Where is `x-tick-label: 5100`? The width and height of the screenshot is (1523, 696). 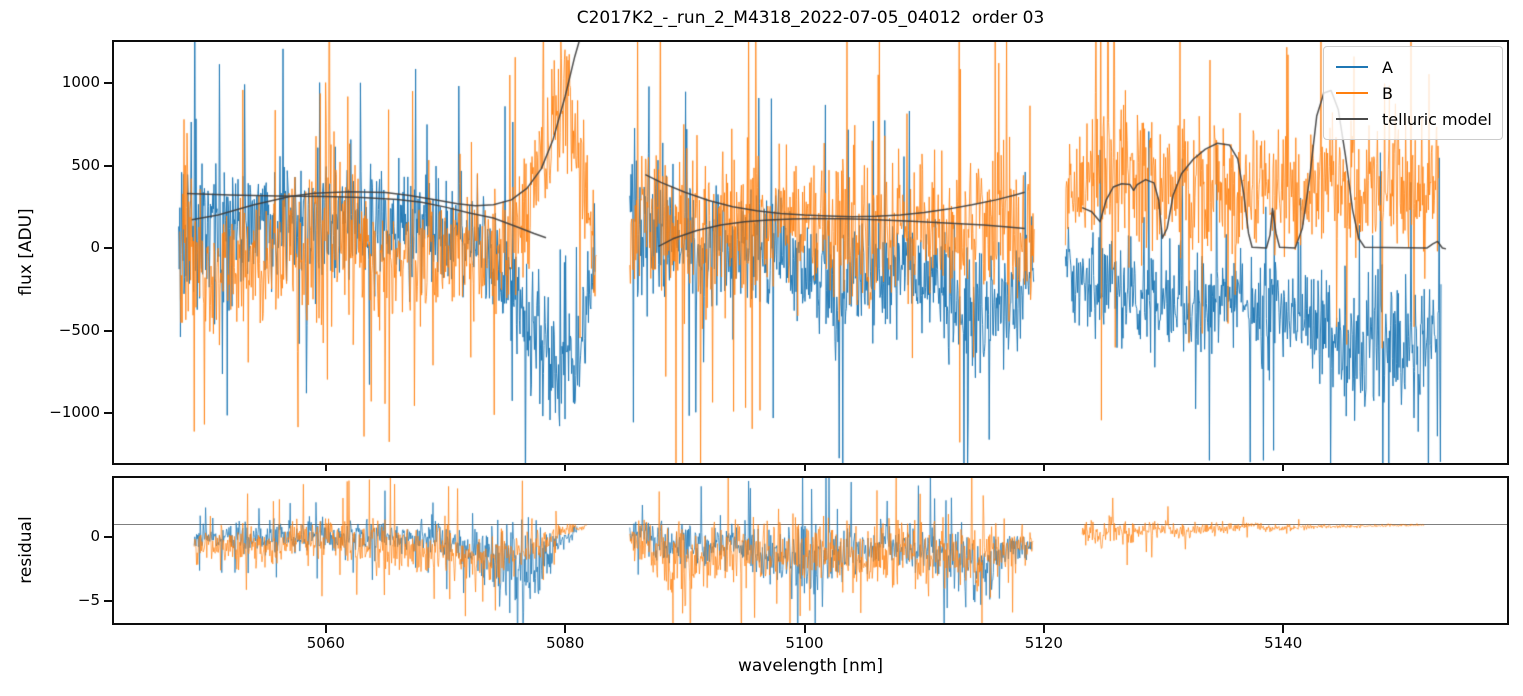 x-tick-label: 5100 is located at coordinates (804, 643).